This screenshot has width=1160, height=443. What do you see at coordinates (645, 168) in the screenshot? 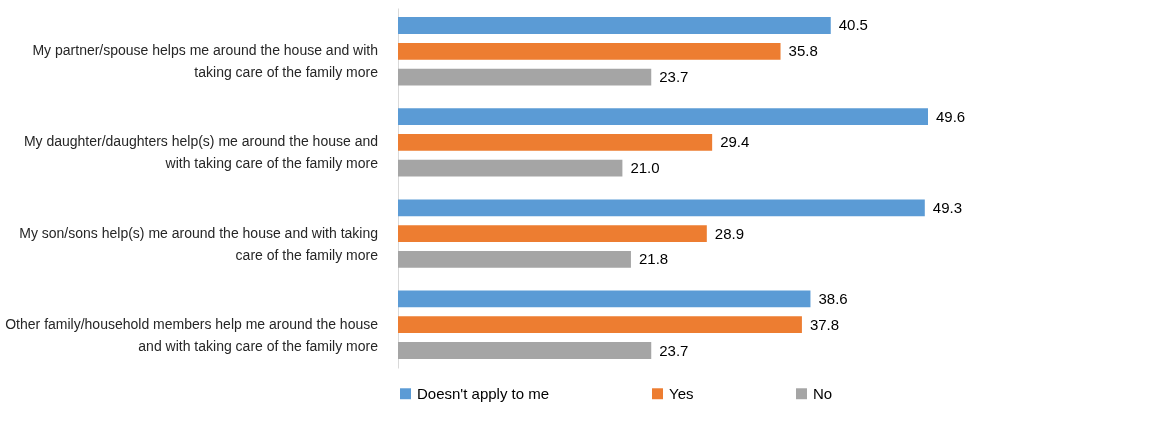
I see `data-label: 21.0` at bounding box center [645, 168].